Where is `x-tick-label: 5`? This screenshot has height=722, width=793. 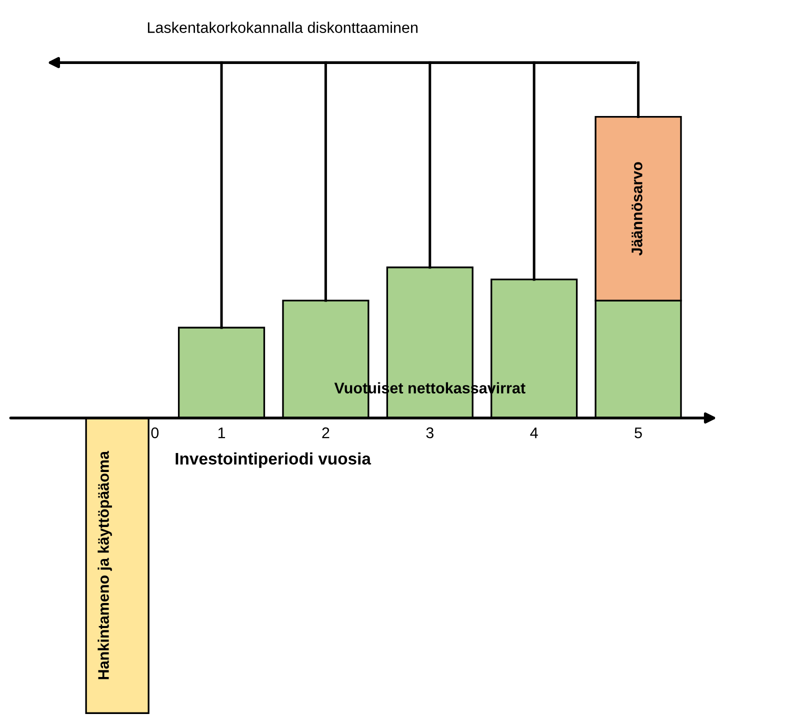 x-tick-label: 5 is located at coordinates (638, 433).